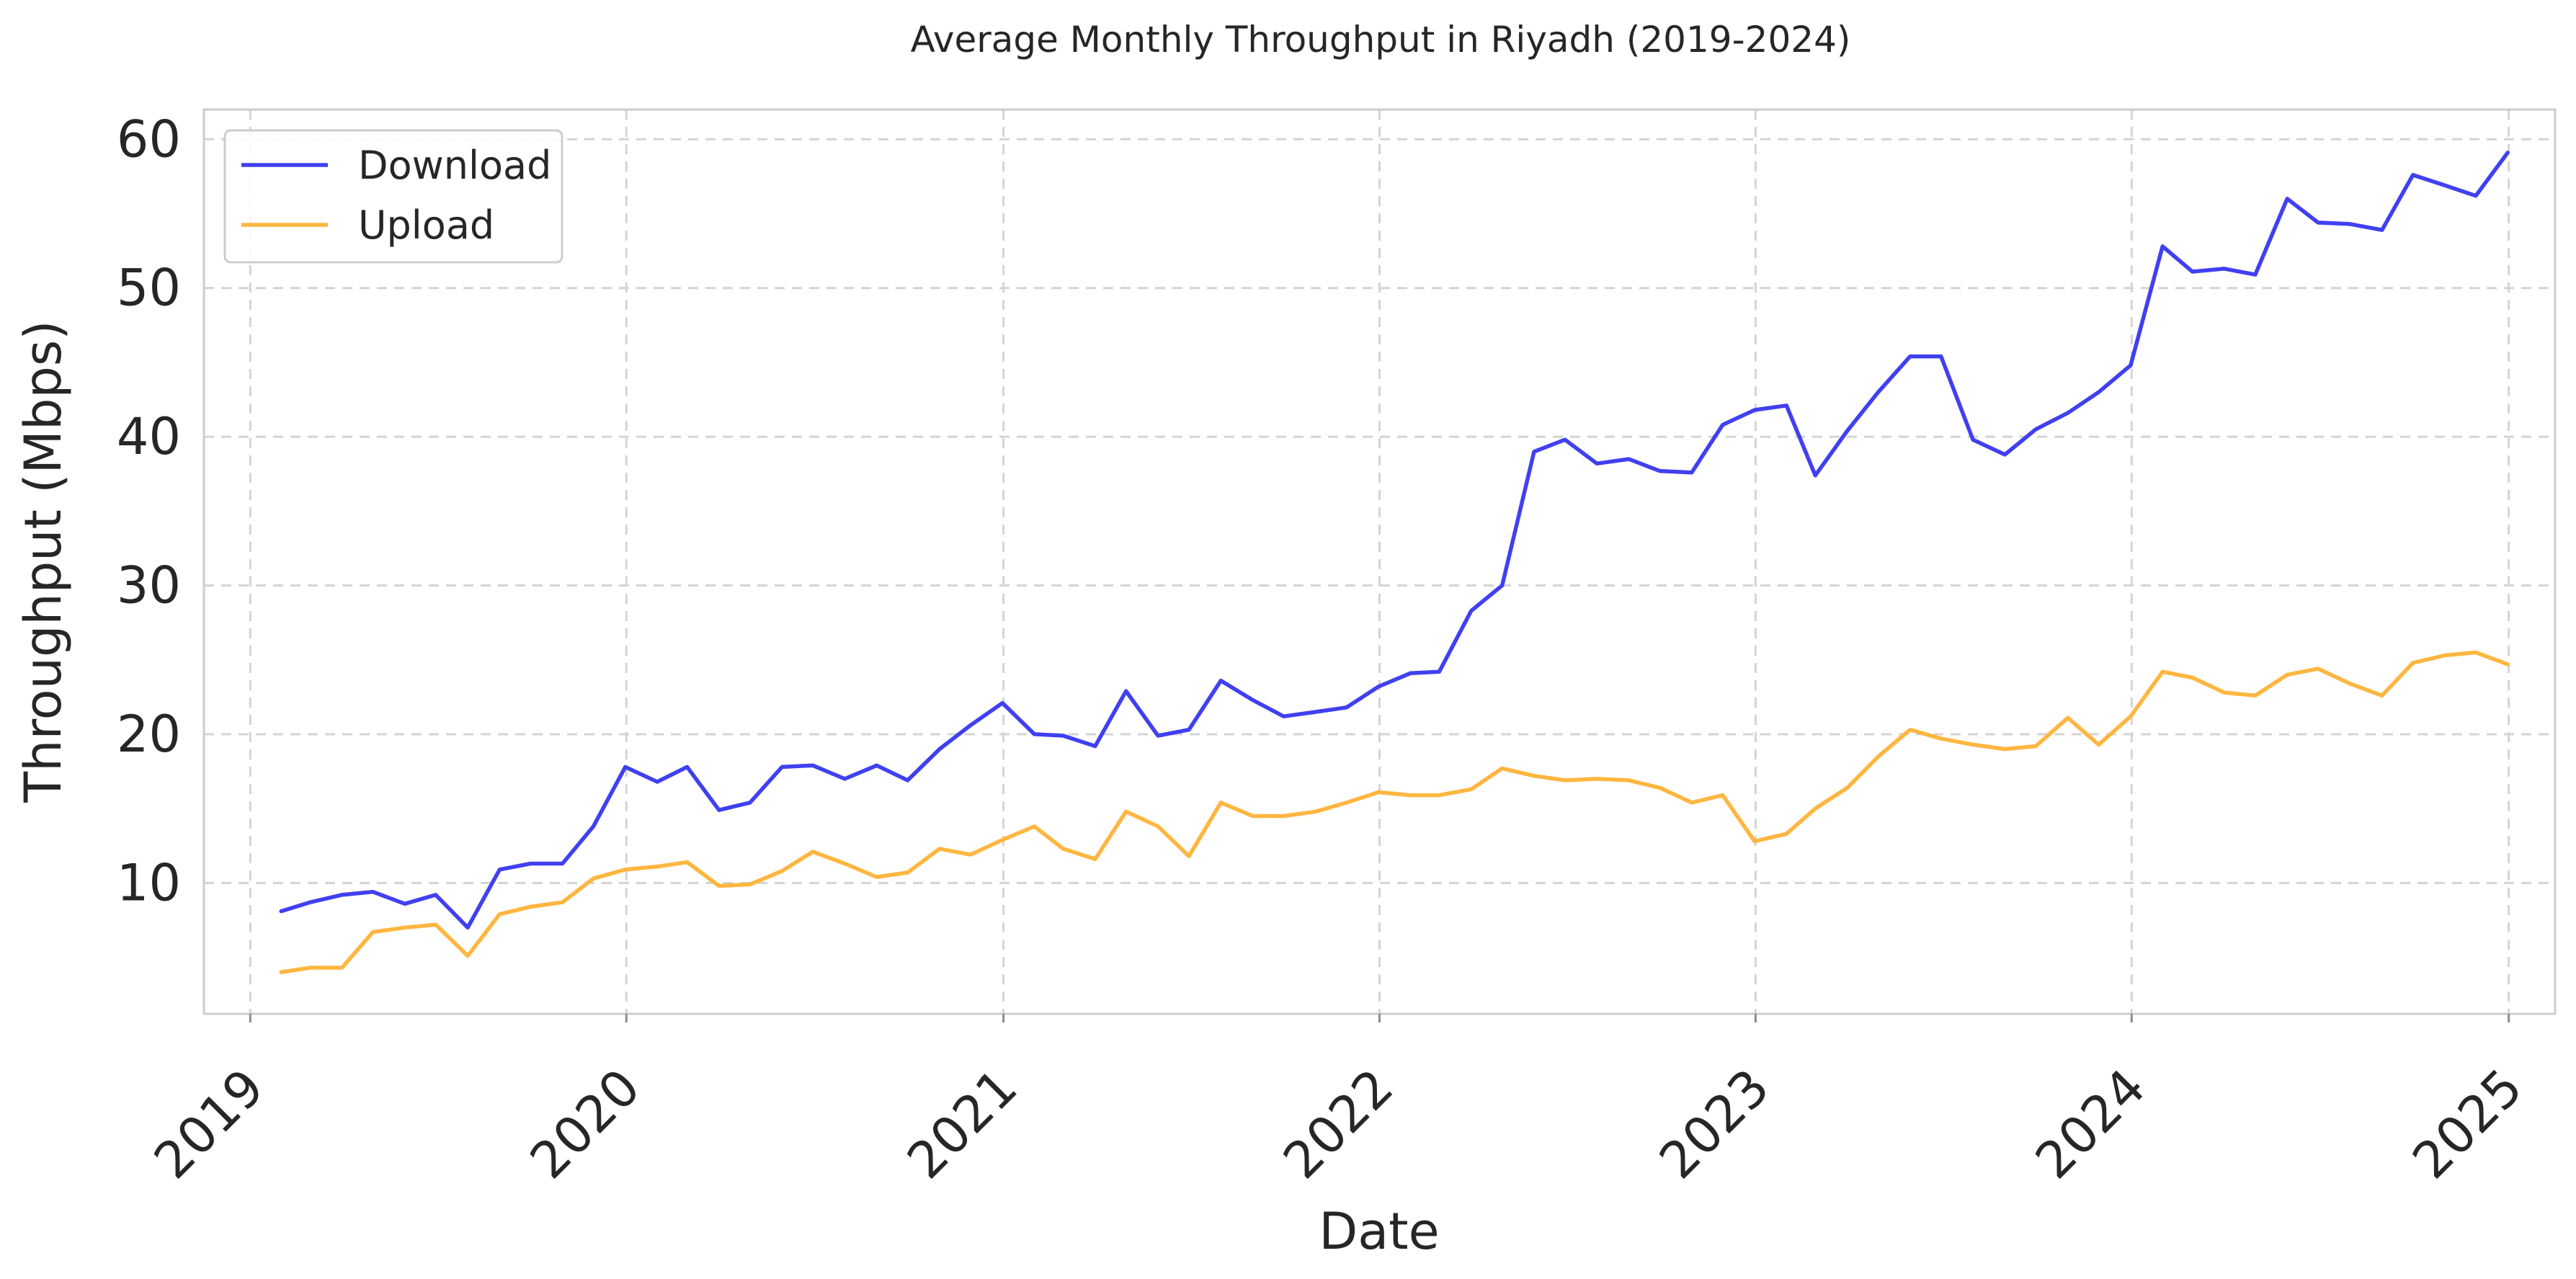 The height and width of the screenshot is (1279, 2576). I want to click on x-tick-label: 2024, so click(2090, 1124).